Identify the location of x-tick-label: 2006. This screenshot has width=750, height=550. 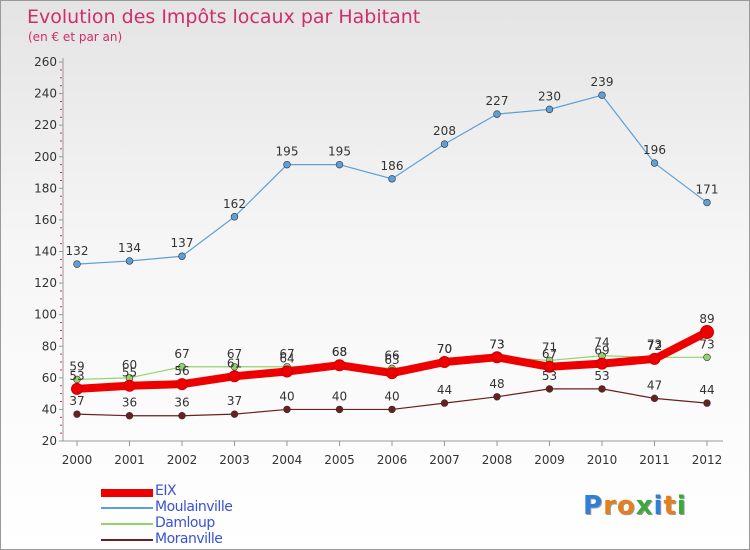
(392, 460).